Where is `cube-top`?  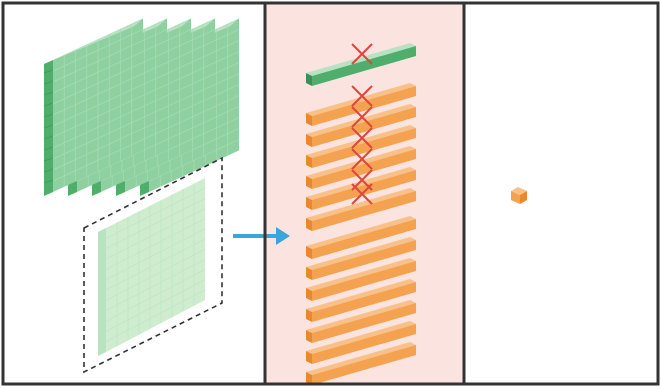 cube-top is located at coordinates (519, 191).